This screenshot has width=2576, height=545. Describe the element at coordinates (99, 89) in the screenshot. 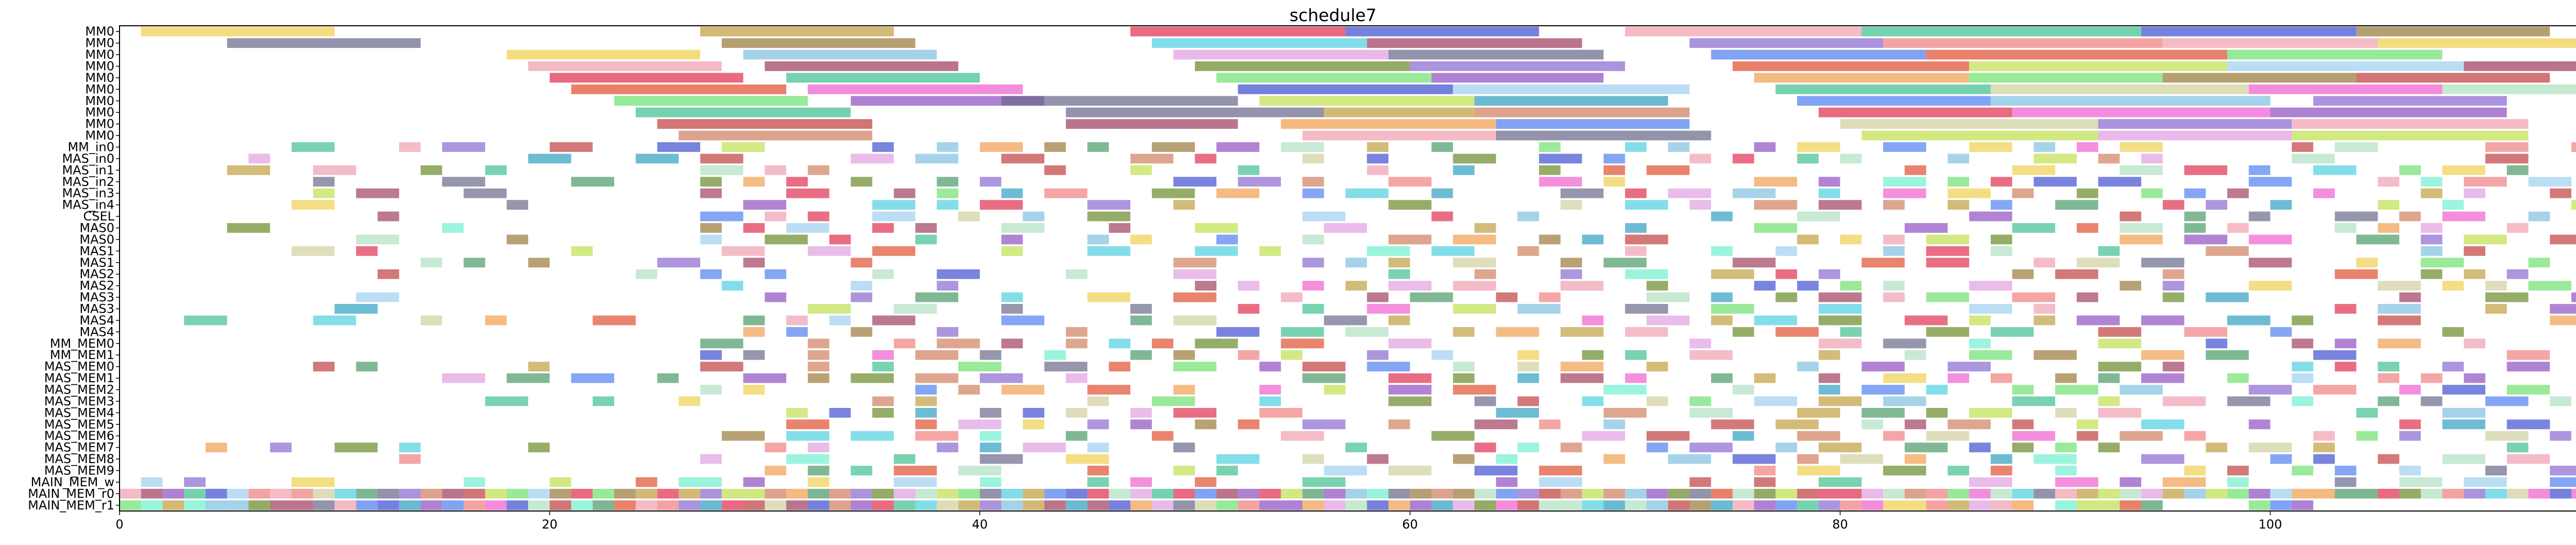

I see `y-tick-label: MM0` at that location.